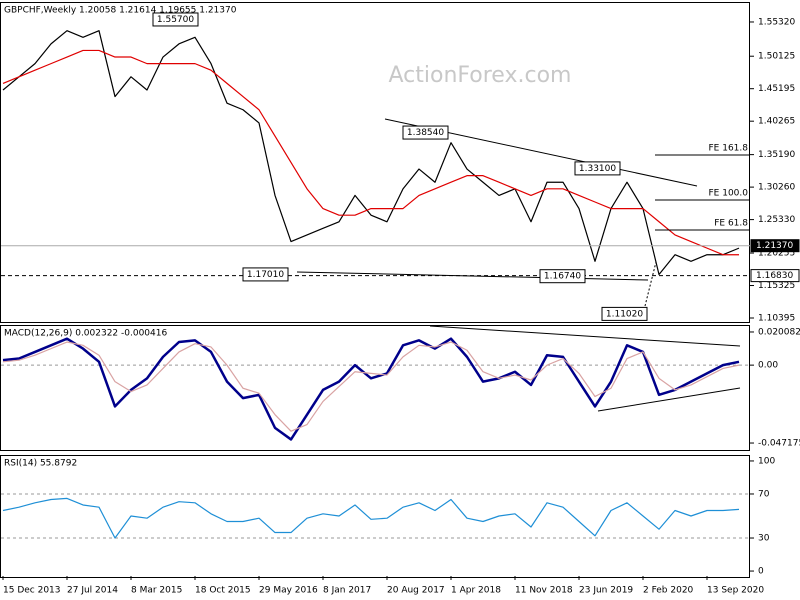 This screenshot has height=600, width=800. I want to click on fibo-label: FE 161.8, so click(729, 148).